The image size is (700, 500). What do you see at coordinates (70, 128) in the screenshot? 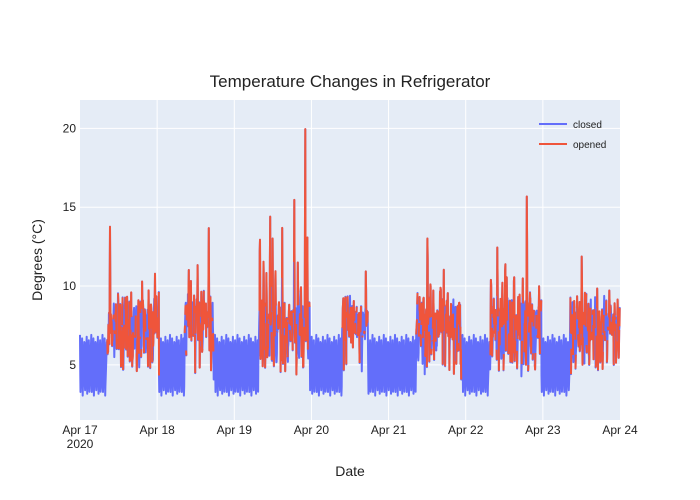
I see `y-tick-label: 20` at bounding box center [70, 128].